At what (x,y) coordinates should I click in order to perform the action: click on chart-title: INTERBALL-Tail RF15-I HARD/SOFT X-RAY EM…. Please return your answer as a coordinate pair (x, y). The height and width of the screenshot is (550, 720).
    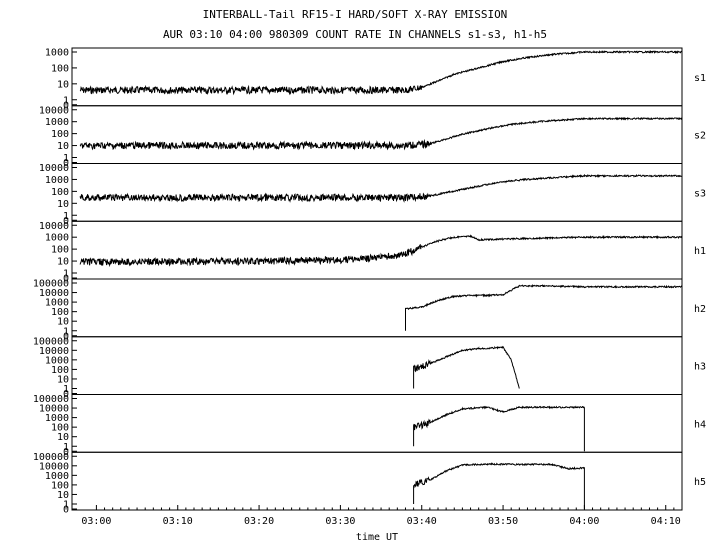
    Looking at the image, I should click on (355, 14).